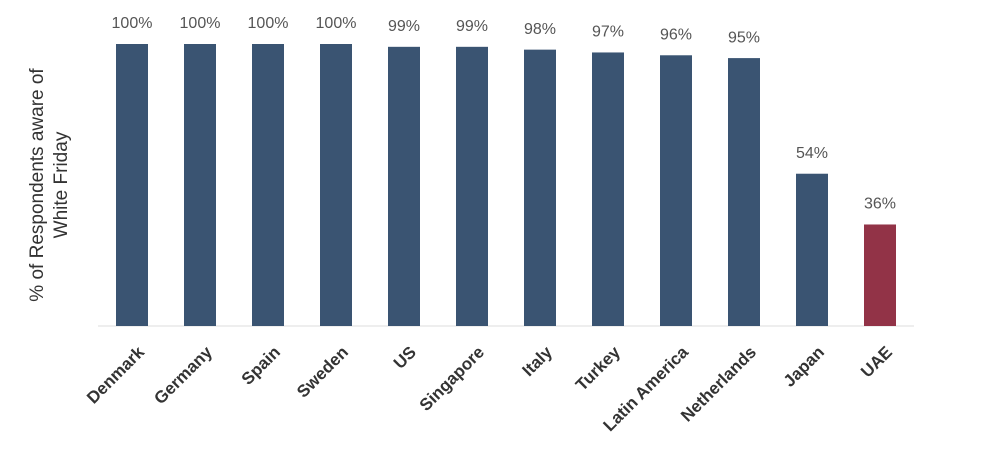 The image size is (981, 473). What do you see at coordinates (538, 361) in the screenshot?
I see `x-tick-label: Italy` at bounding box center [538, 361].